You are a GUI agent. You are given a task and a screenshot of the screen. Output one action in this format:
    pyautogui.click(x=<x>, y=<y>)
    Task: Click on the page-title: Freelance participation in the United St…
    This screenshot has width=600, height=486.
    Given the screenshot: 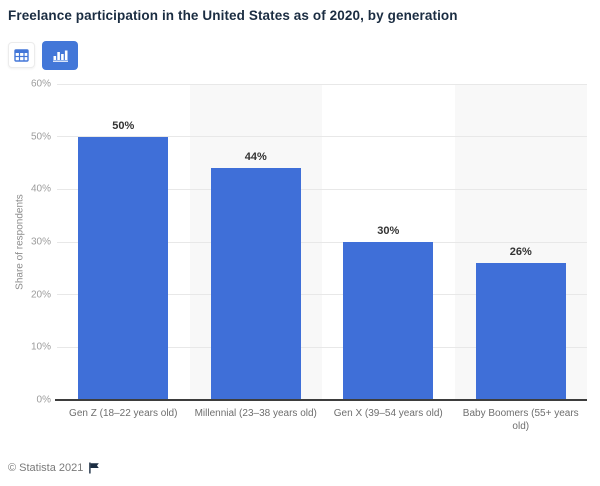 What is the action you would take?
    pyautogui.click(x=233, y=15)
    